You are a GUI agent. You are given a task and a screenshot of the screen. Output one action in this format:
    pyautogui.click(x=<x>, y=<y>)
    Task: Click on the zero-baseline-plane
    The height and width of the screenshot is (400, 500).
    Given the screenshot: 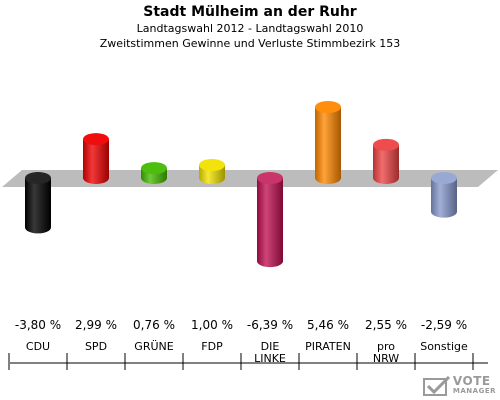 What is the action you would take?
    pyautogui.click(x=250, y=178)
    